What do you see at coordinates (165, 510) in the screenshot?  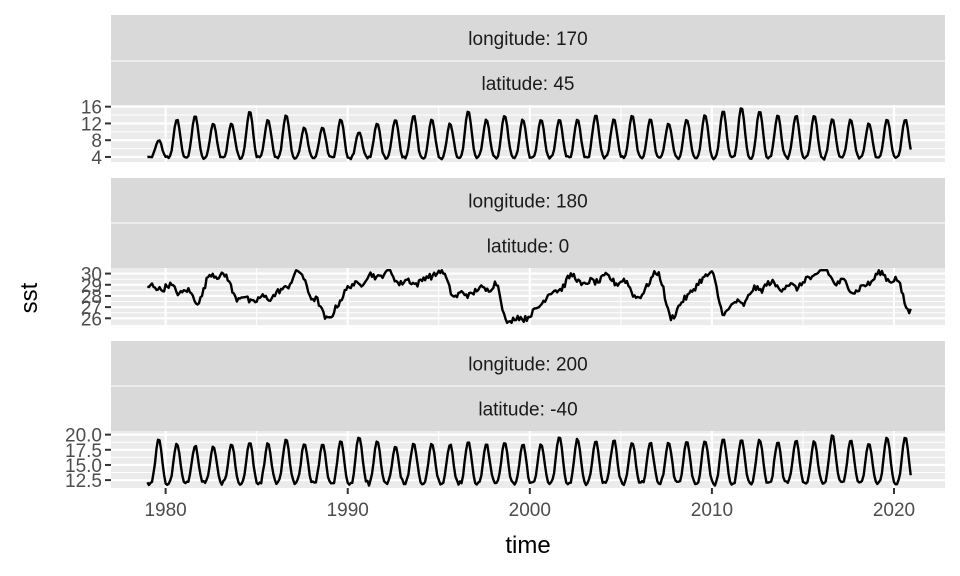 I see `x-tick-label: 1980` at bounding box center [165, 510].